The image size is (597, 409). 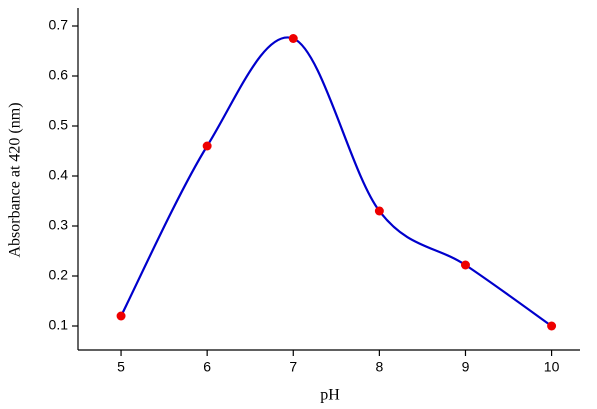 What do you see at coordinates (121, 367) in the screenshot?
I see `x-tick-label: 5` at bounding box center [121, 367].